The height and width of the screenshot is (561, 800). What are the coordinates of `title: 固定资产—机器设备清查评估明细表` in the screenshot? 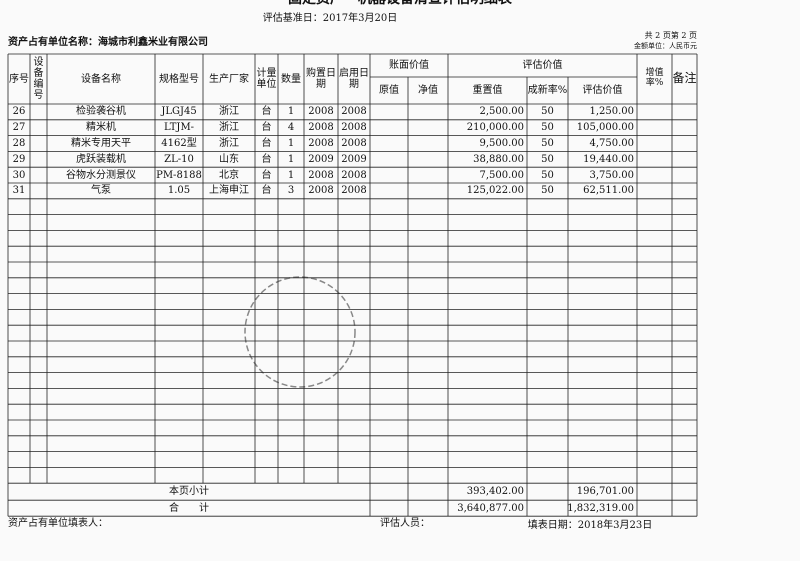 It's located at (400, 4).